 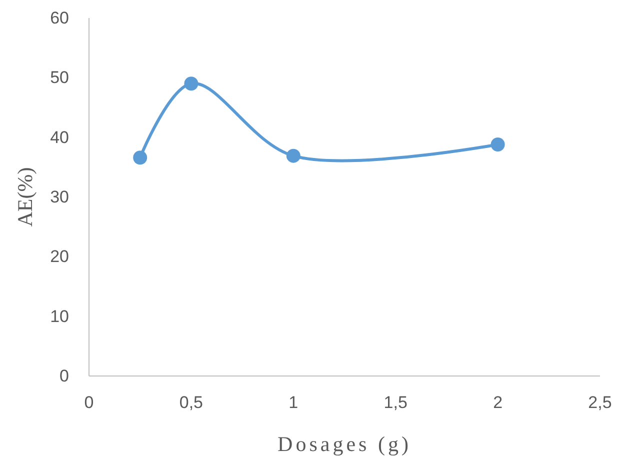 I want to click on y-tick-label: 30, so click(x=59, y=197).